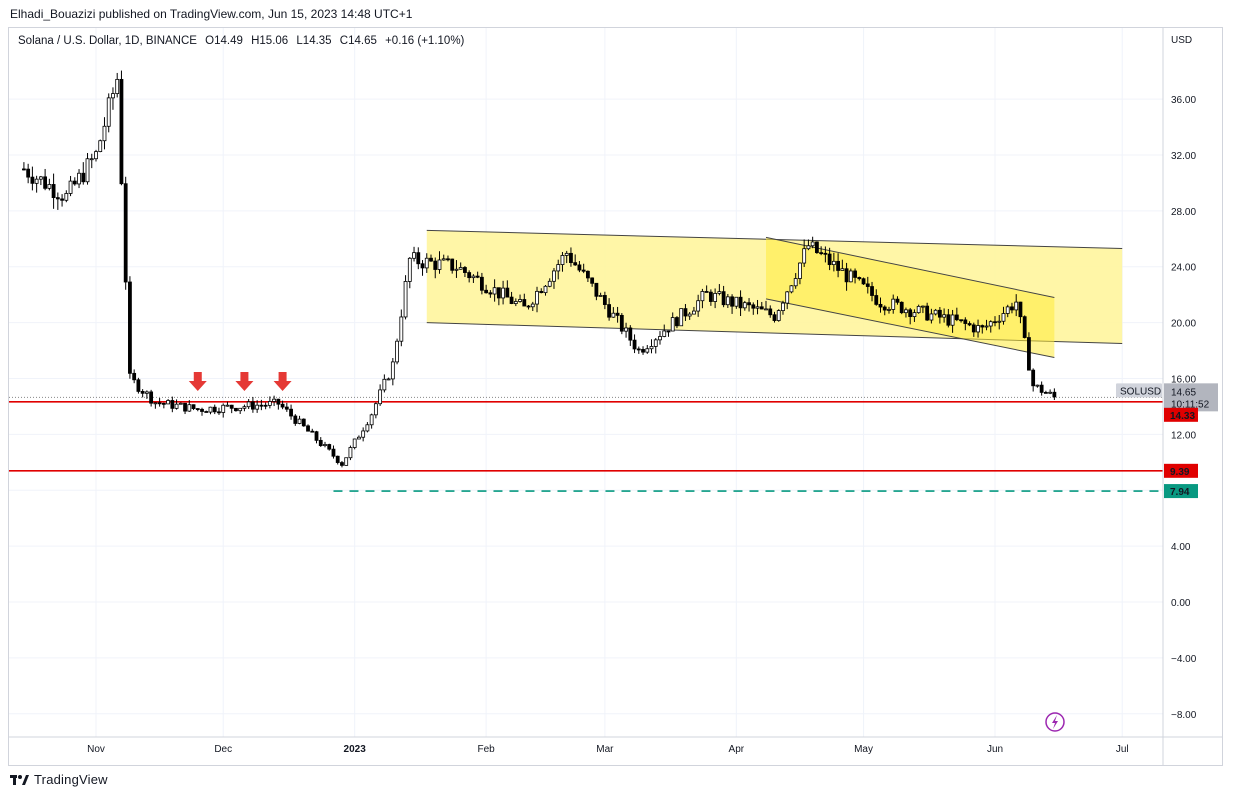 The height and width of the screenshot is (799, 1233). What do you see at coordinates (774, 294) in the screenshot?
I see `channel-annotations` at bounding box center [774, 294].